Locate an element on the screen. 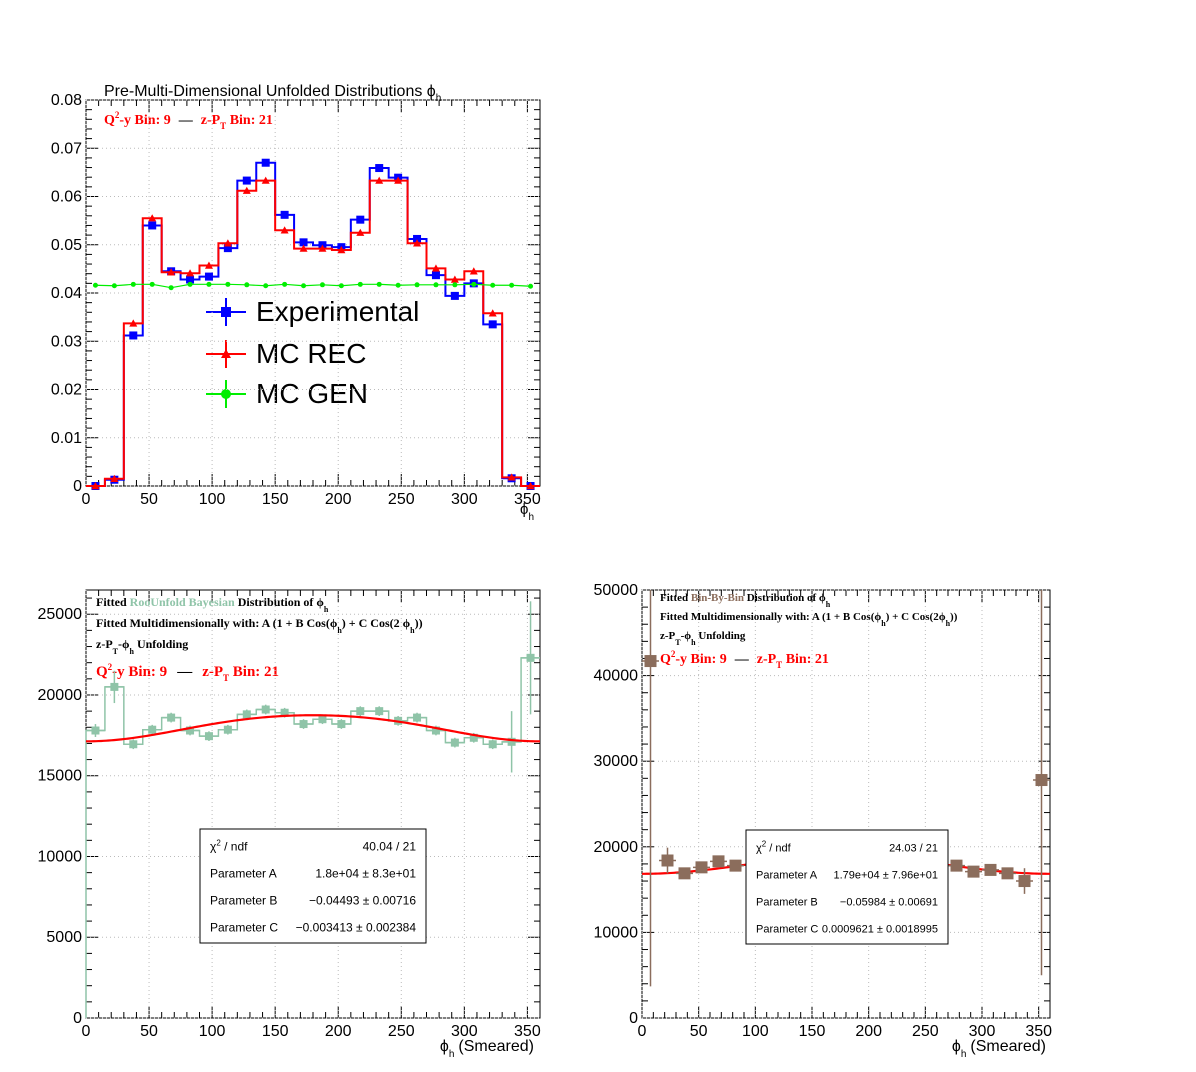 This screenshot has height=1072, width=1196. y-tick-label: 0.02 is located at coordinates (66, 390).